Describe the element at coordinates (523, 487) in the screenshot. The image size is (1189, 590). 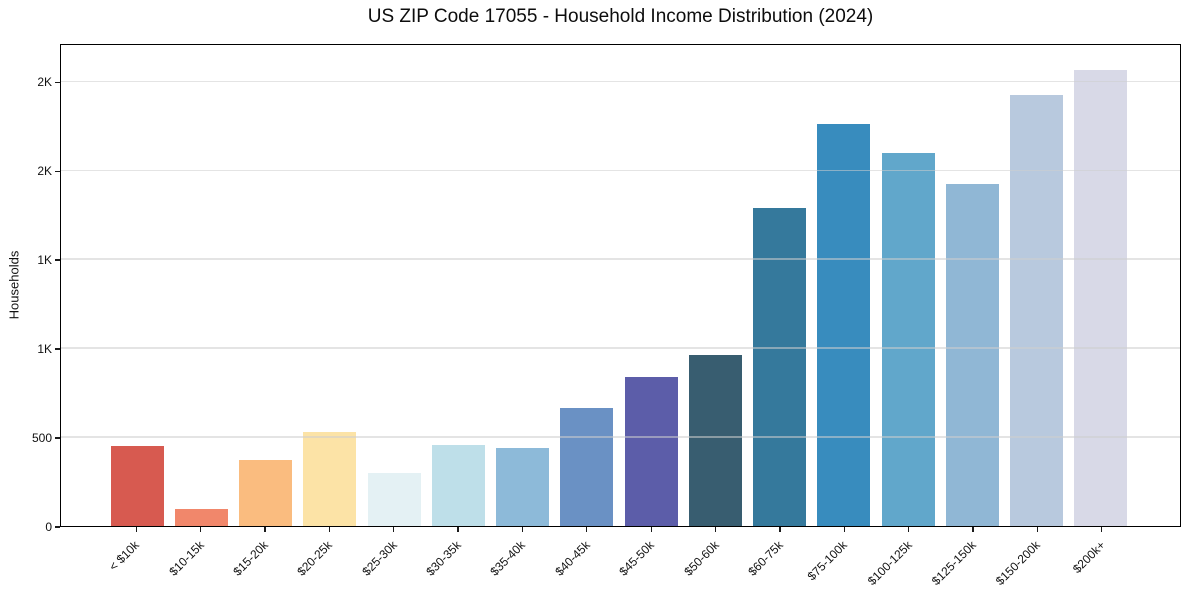
I see `bar--35-40k` at that location.